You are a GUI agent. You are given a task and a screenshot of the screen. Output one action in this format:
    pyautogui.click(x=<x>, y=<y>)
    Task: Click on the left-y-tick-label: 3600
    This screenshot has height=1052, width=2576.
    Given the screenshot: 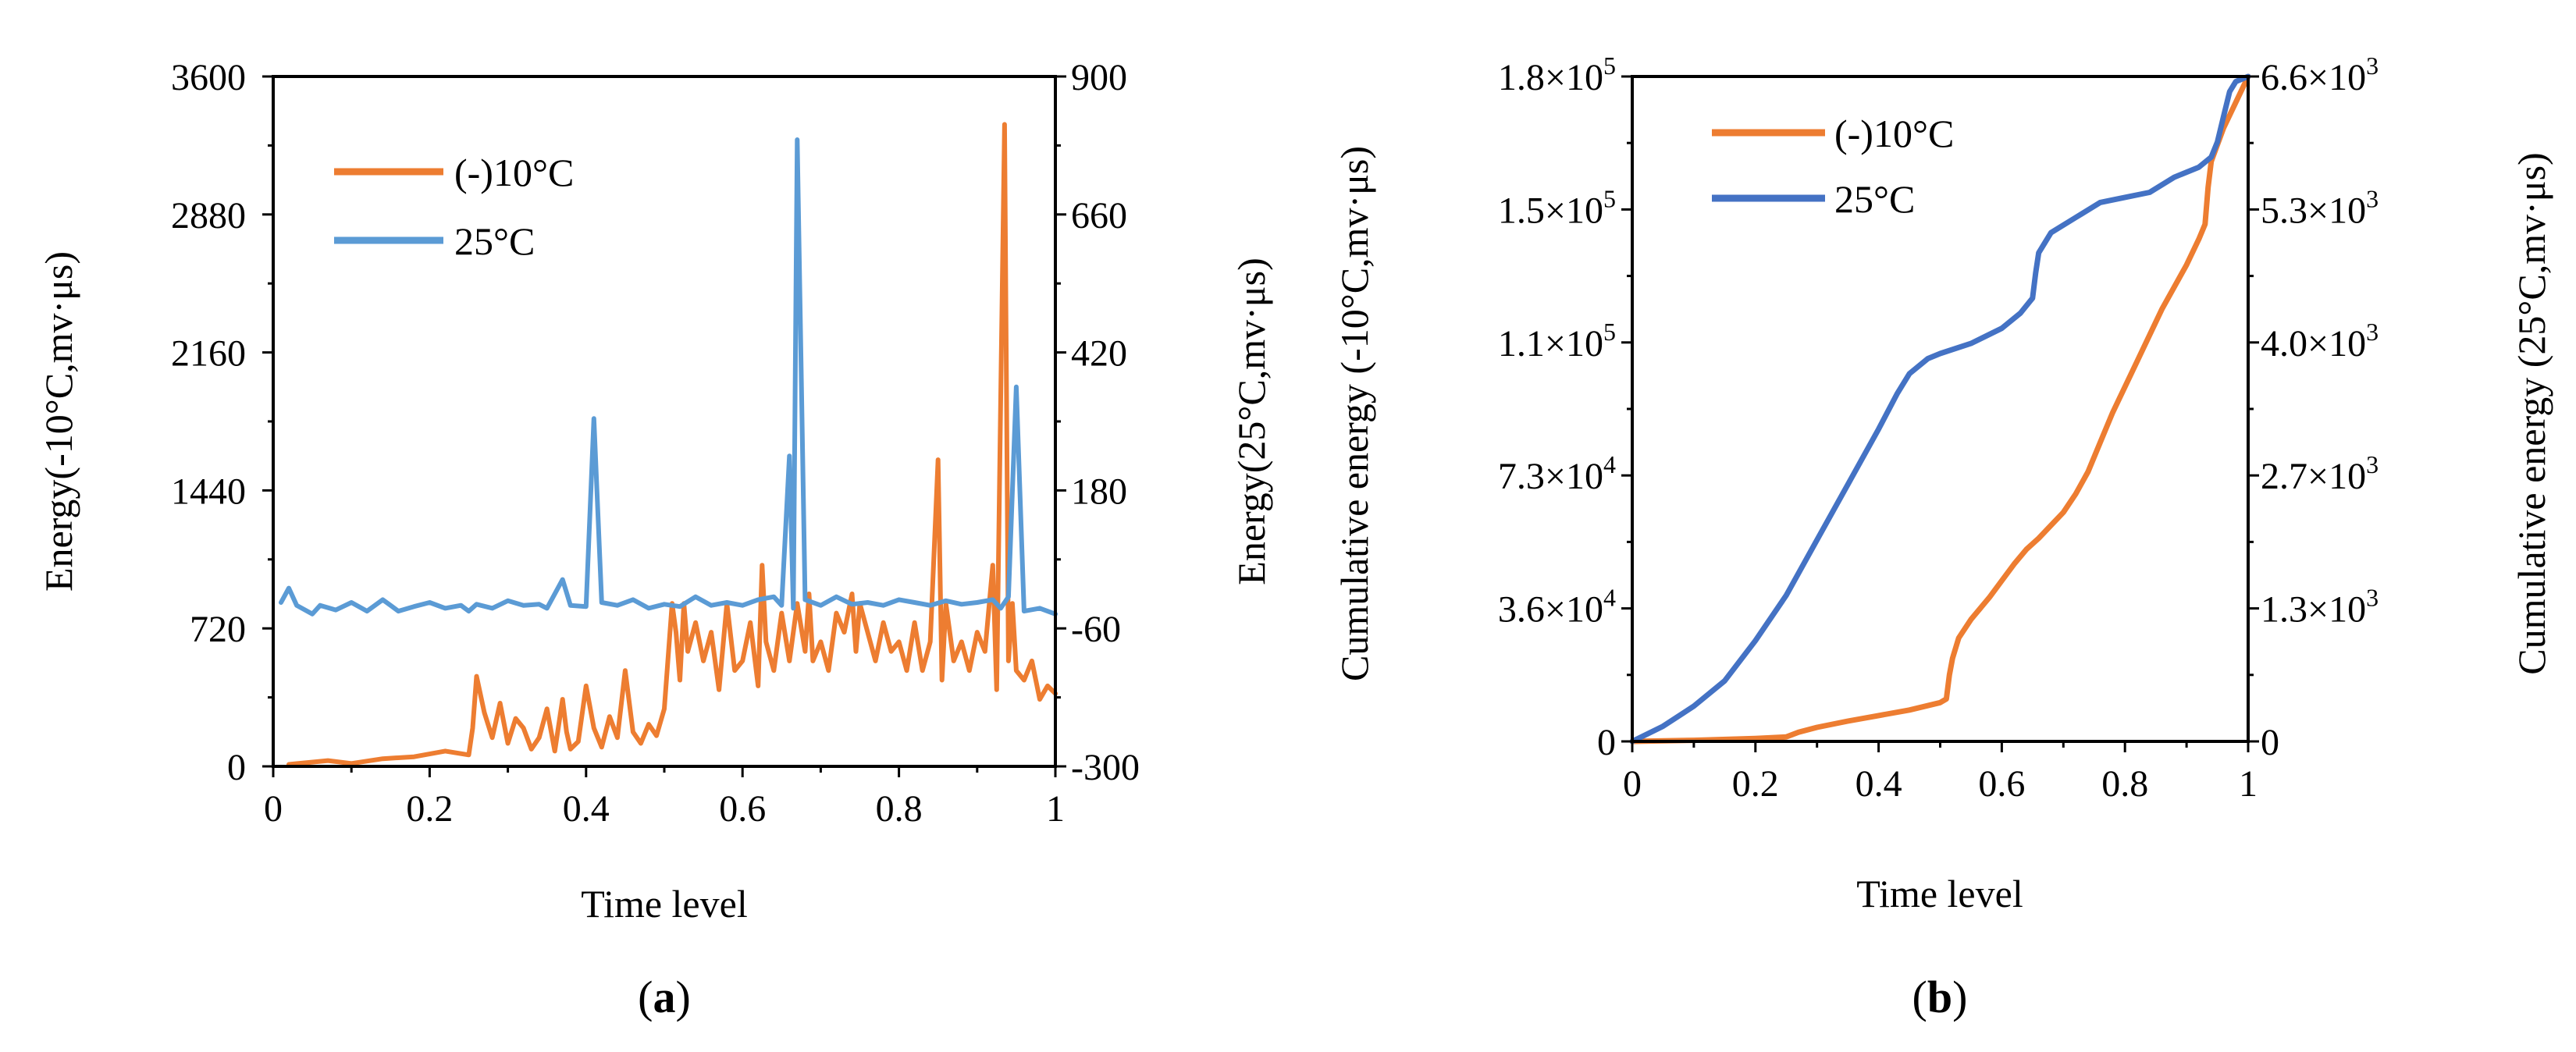 What is the action you would take?
    pyautogui.click(x=208, y=77)
    